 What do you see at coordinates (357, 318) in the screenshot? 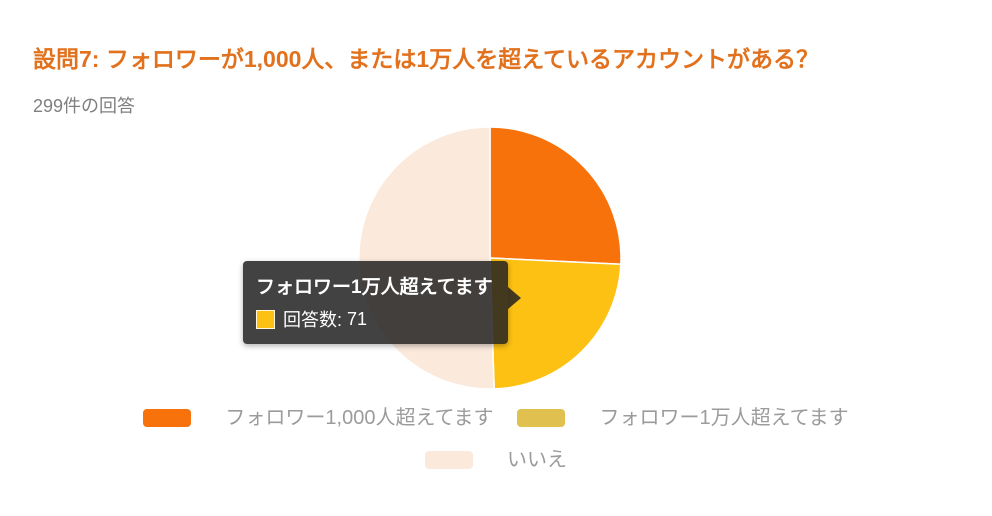
I see `tooltip-count-value: 71` at bounding box center [357, 318].